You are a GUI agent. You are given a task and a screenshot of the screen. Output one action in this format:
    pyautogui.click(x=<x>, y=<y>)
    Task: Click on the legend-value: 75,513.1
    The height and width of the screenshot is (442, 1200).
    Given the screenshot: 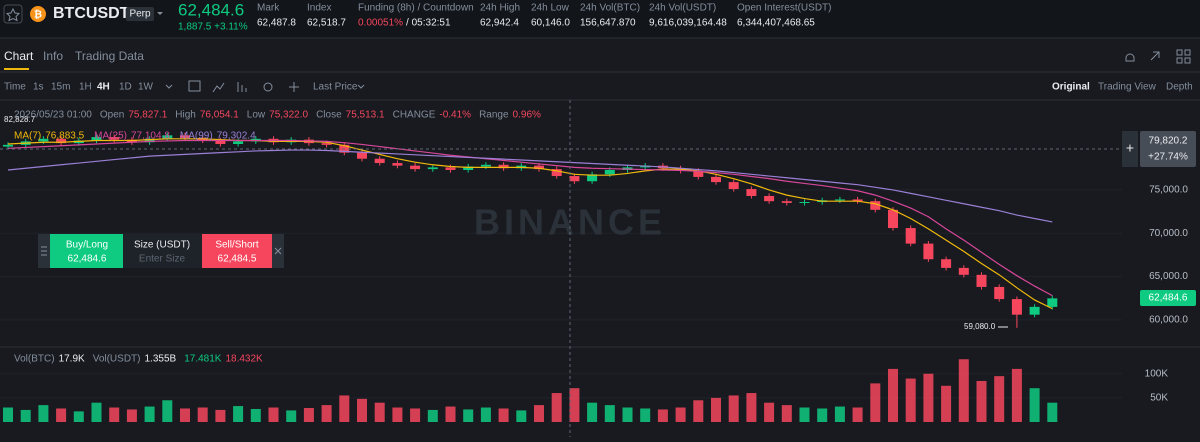 What is the action you would take?
    pyautogui.click(x=365, y=115)
    